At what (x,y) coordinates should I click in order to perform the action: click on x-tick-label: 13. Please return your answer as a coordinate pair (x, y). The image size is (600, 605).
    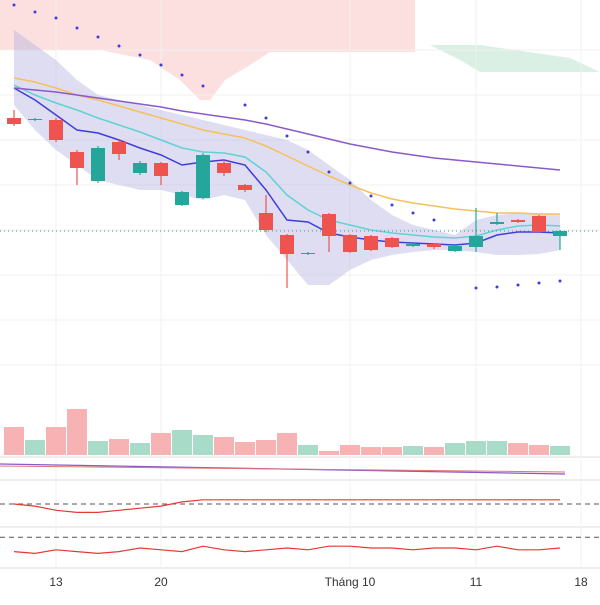
    Looking at the image, I should click on (56, 582).